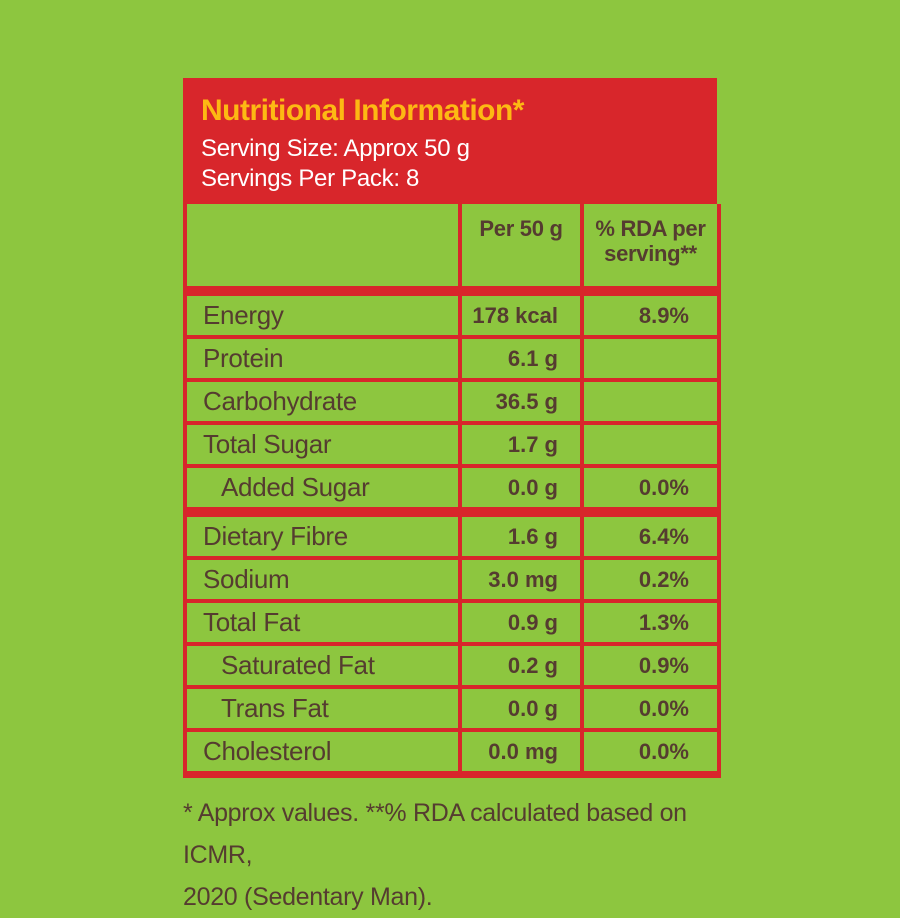 The width and height of the screenshot is (900, 918). Describe the element at coordinates (650, 579) in the screenshot. I see `rda-per-serving-value: 0.2%` at that location.